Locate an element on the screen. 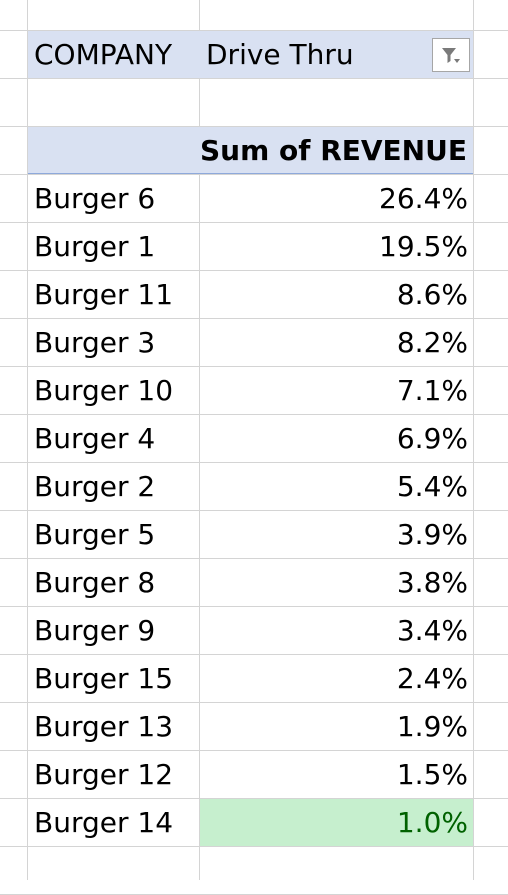  row-value: 3.4% is located at coordinates (334, 630).